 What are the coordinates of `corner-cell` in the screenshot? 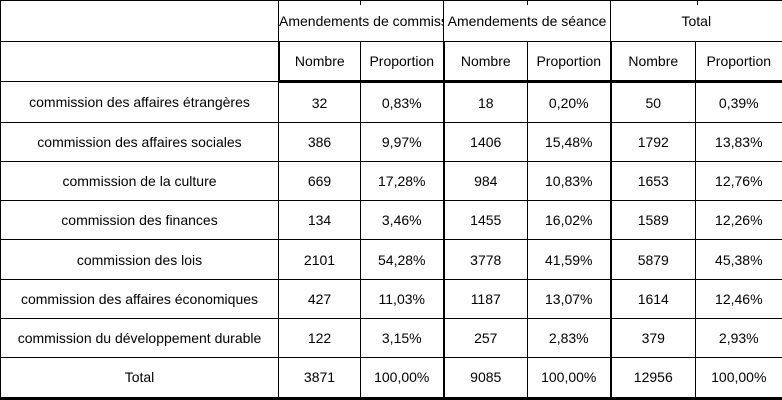 It's located at (139, 21).